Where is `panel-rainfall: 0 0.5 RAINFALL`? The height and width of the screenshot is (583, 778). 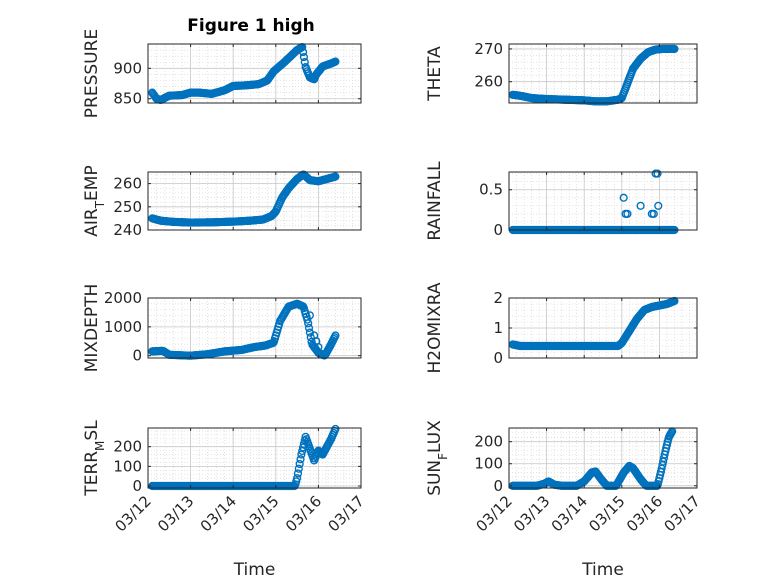
panel-rainfall: 0 0.5 RAINFALL is located at coordinates (561, 201).